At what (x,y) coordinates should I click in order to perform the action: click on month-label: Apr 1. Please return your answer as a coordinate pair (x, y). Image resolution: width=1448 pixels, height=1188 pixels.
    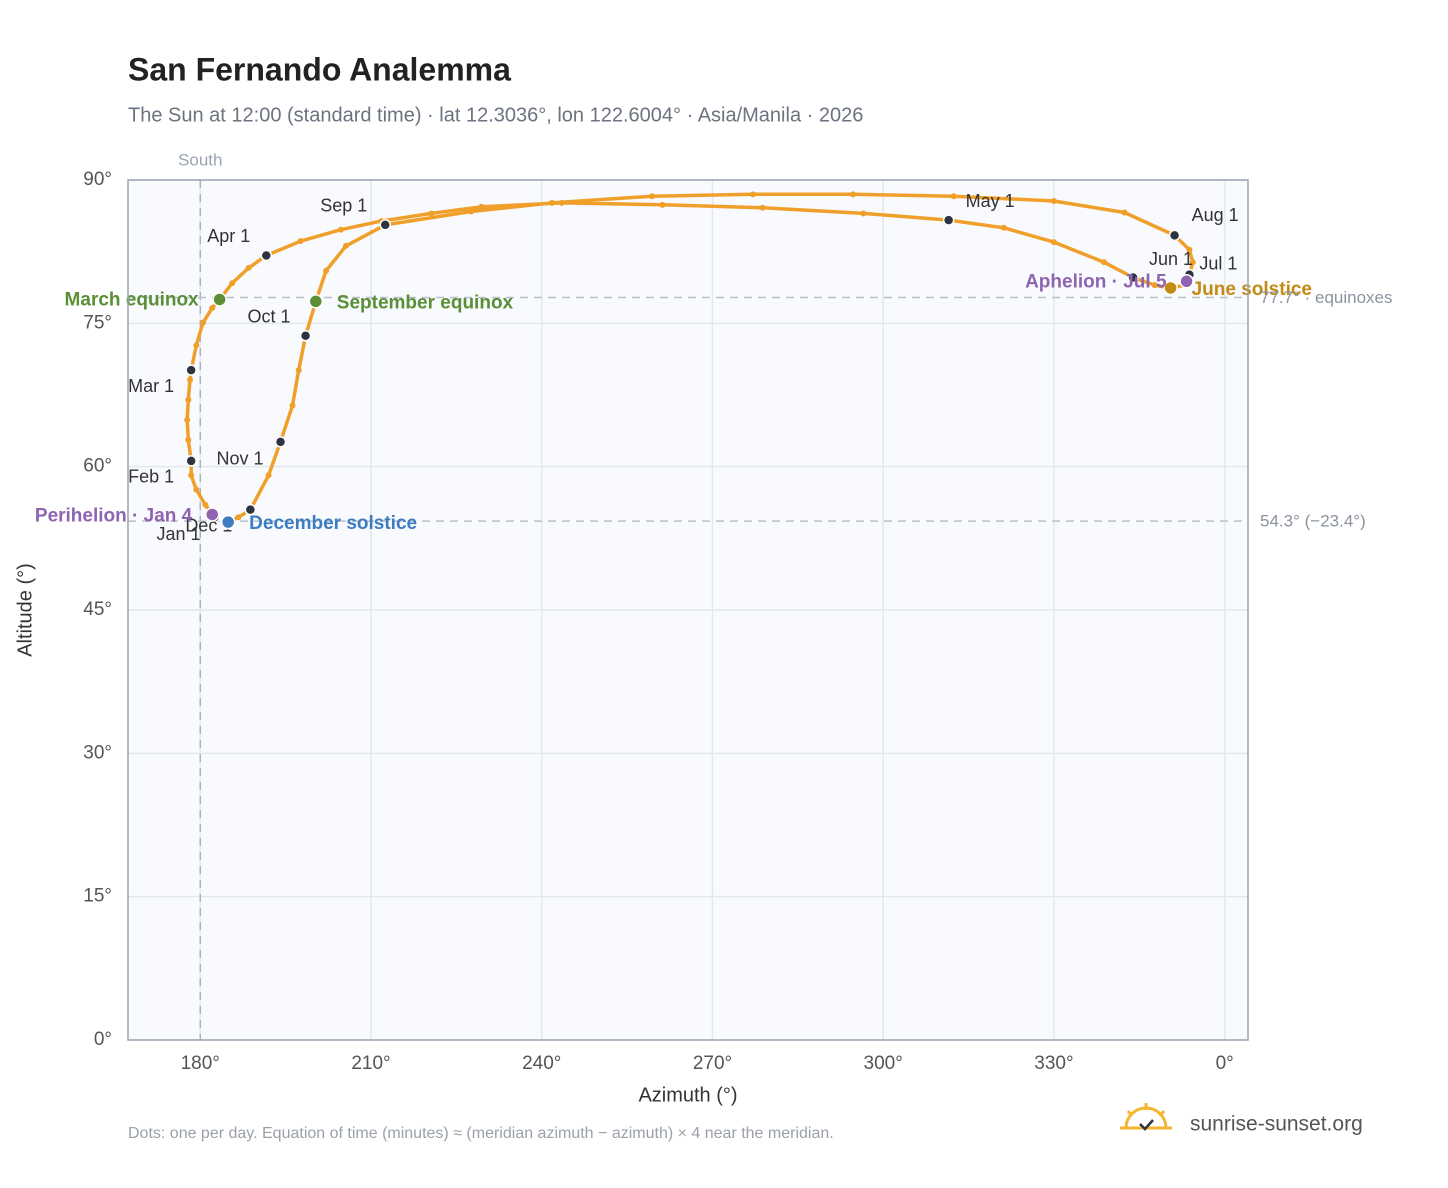
    Looking at the image, I should click on (228, 236).